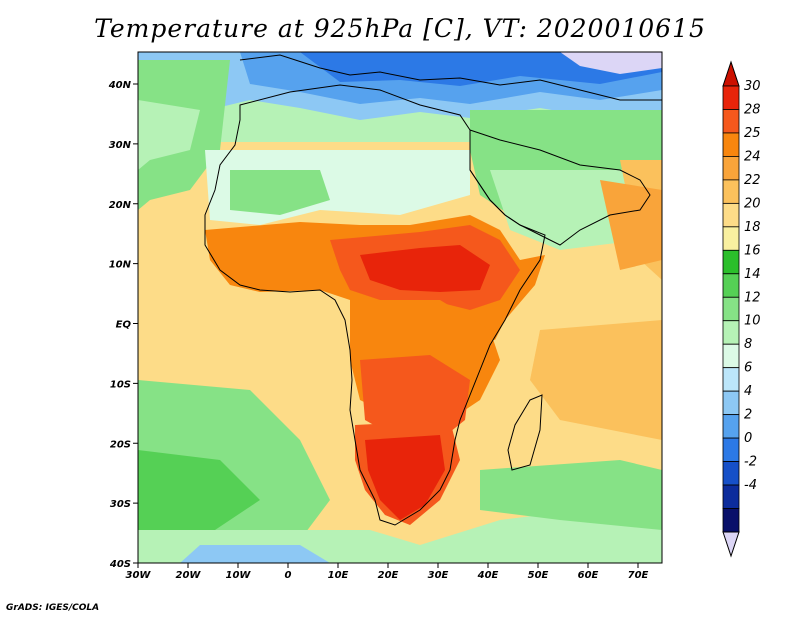 This screenshot has height=618, width=800. Describe the element at coordinates (338, 575) in the screenshot. I see `lon-label: 10E` at that location.